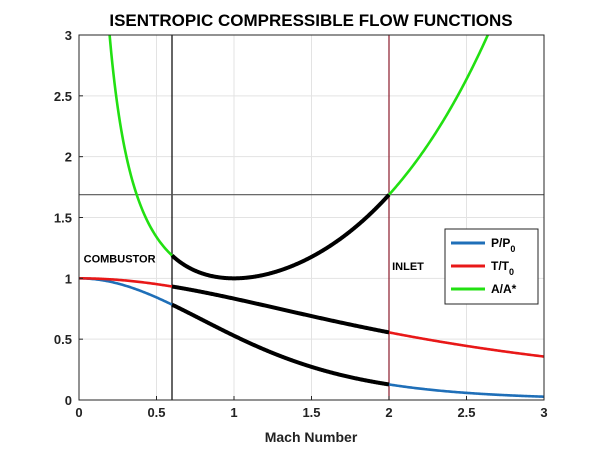 The height and width of the screenshot is (450, 601). Describe the element at coordinates (233, 412) in the screenshot. I see `x-tick-label: 1` at that location.